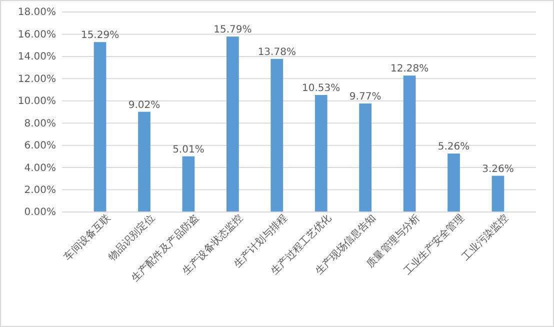  Describe the element at coordinates (277, 52) in the screenshot. I see `data-label: 13.78%` at that location.